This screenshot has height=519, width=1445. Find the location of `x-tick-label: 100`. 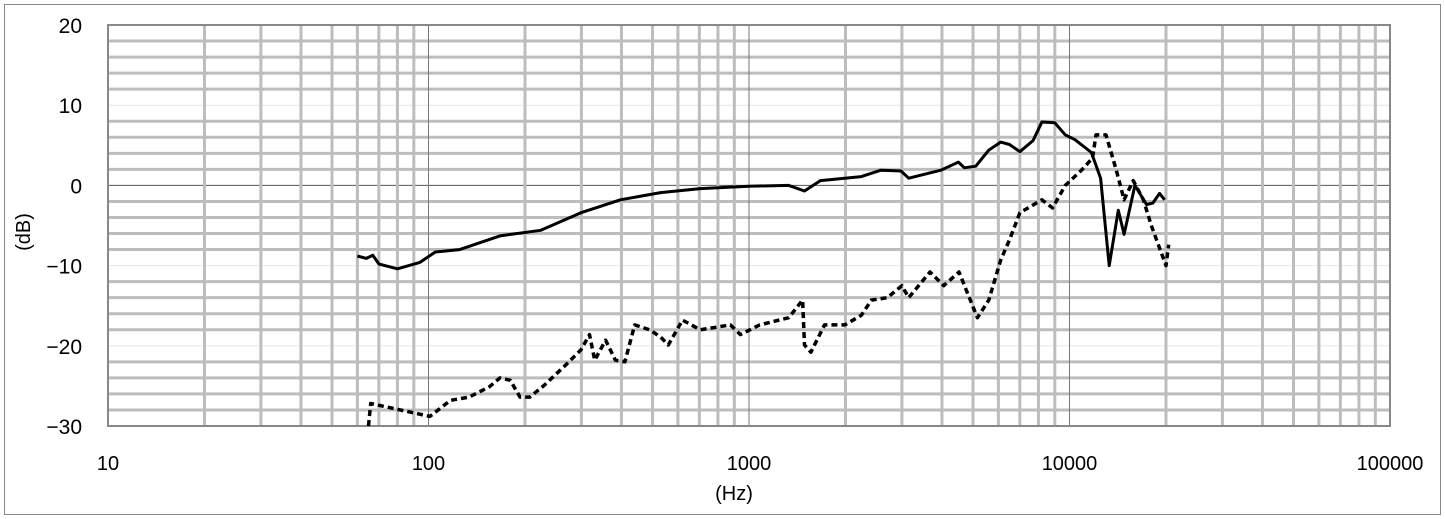

x-tick-label: 100 is located at coordinates (428, 464).